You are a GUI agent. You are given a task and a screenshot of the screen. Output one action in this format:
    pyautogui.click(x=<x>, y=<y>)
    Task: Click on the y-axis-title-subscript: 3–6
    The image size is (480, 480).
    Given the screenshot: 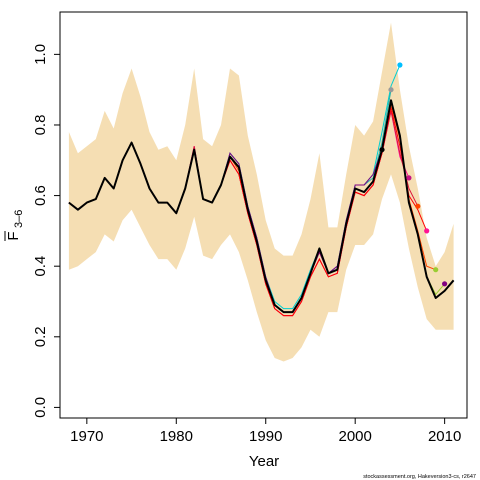 What is the action you would take?
    pyautogui.click(x=19, y=219)
    